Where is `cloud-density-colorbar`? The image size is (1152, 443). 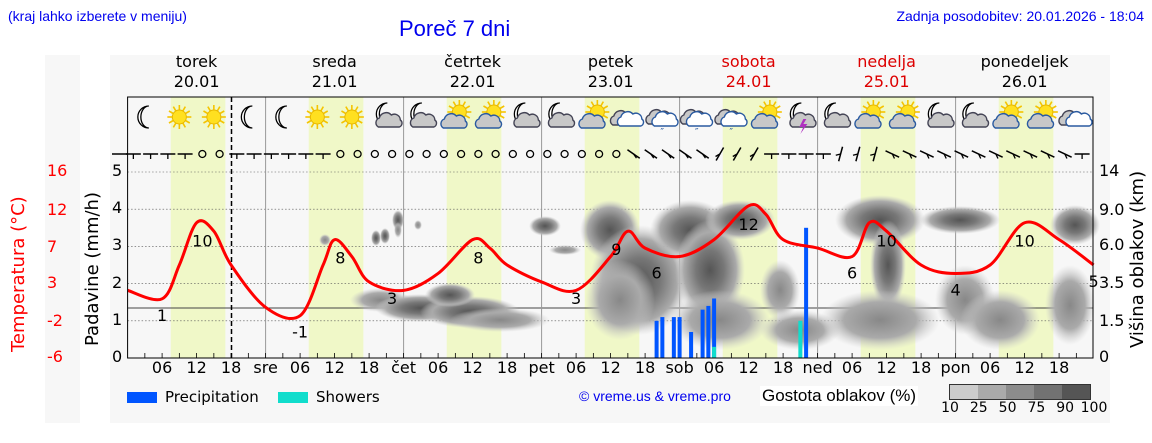
cloud-density-colorbar is located at coordinates (1020, 392).